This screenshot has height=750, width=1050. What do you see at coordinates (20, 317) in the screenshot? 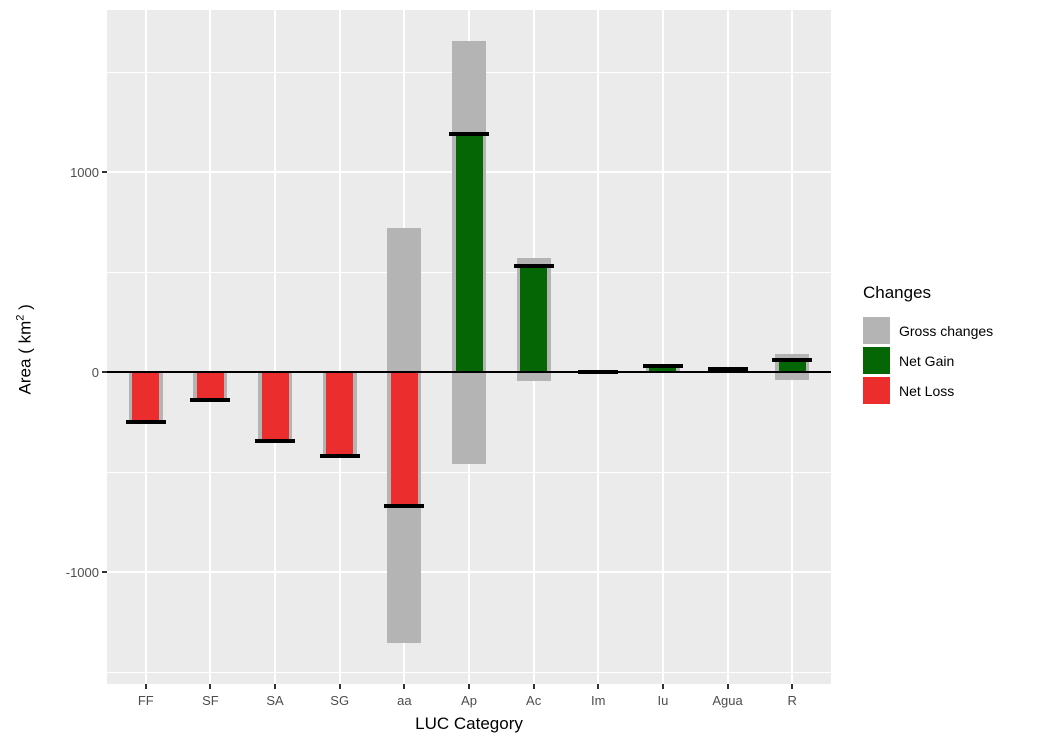
I see `km-squared-superscript: 2` at bounding box center [20, 317].